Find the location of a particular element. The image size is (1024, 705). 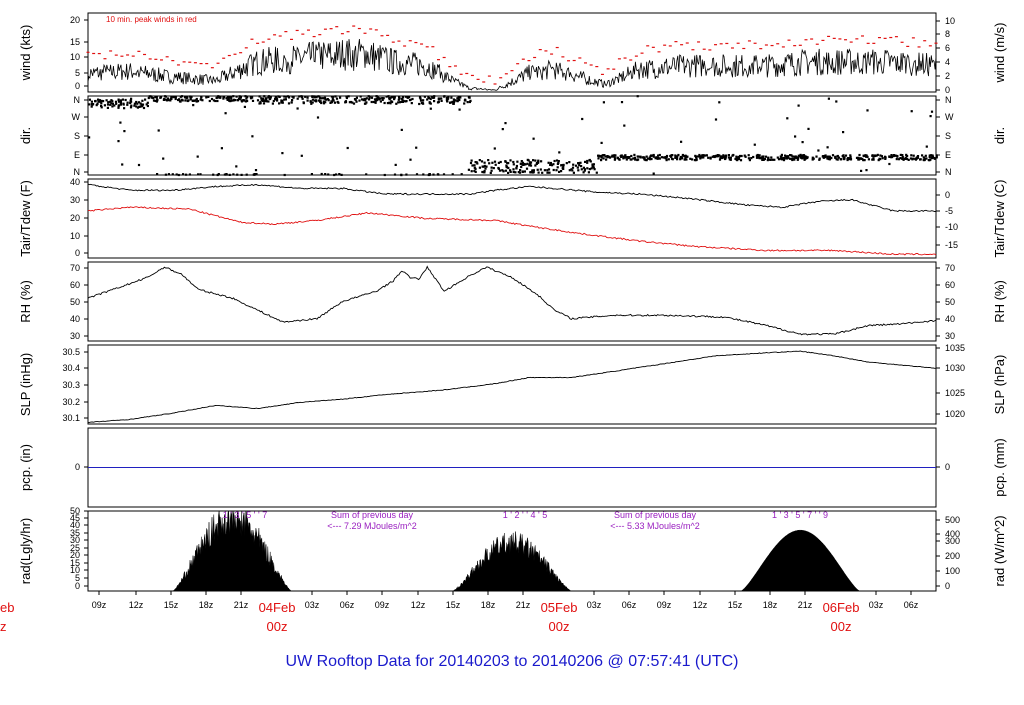

ytick-left: N is located at coordinates (77, 100).